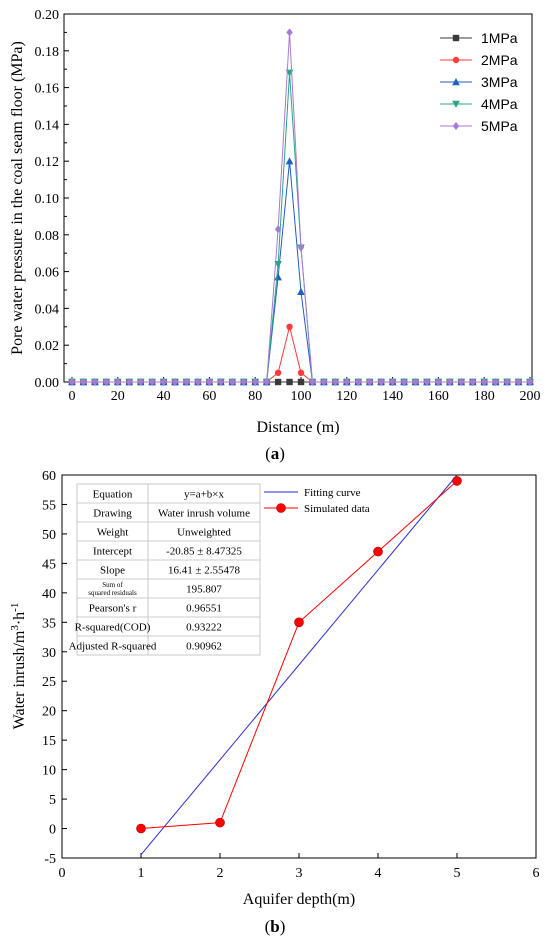  Describe the element at coordinates (112, 552) in the screenshot. I see `stats-table-label: Intercept` at that location.